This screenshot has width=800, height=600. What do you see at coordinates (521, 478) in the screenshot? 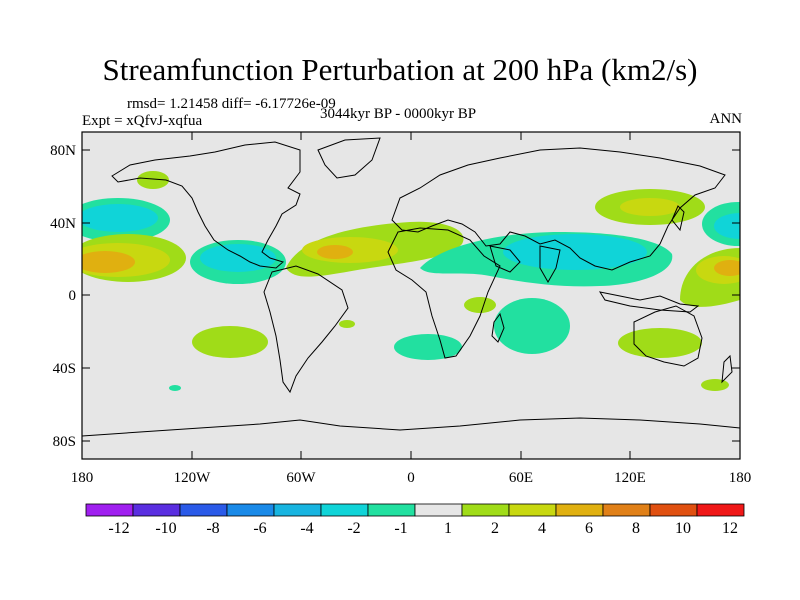
I see `lon-label-60e: 60E` at bounding box center [521, 478].